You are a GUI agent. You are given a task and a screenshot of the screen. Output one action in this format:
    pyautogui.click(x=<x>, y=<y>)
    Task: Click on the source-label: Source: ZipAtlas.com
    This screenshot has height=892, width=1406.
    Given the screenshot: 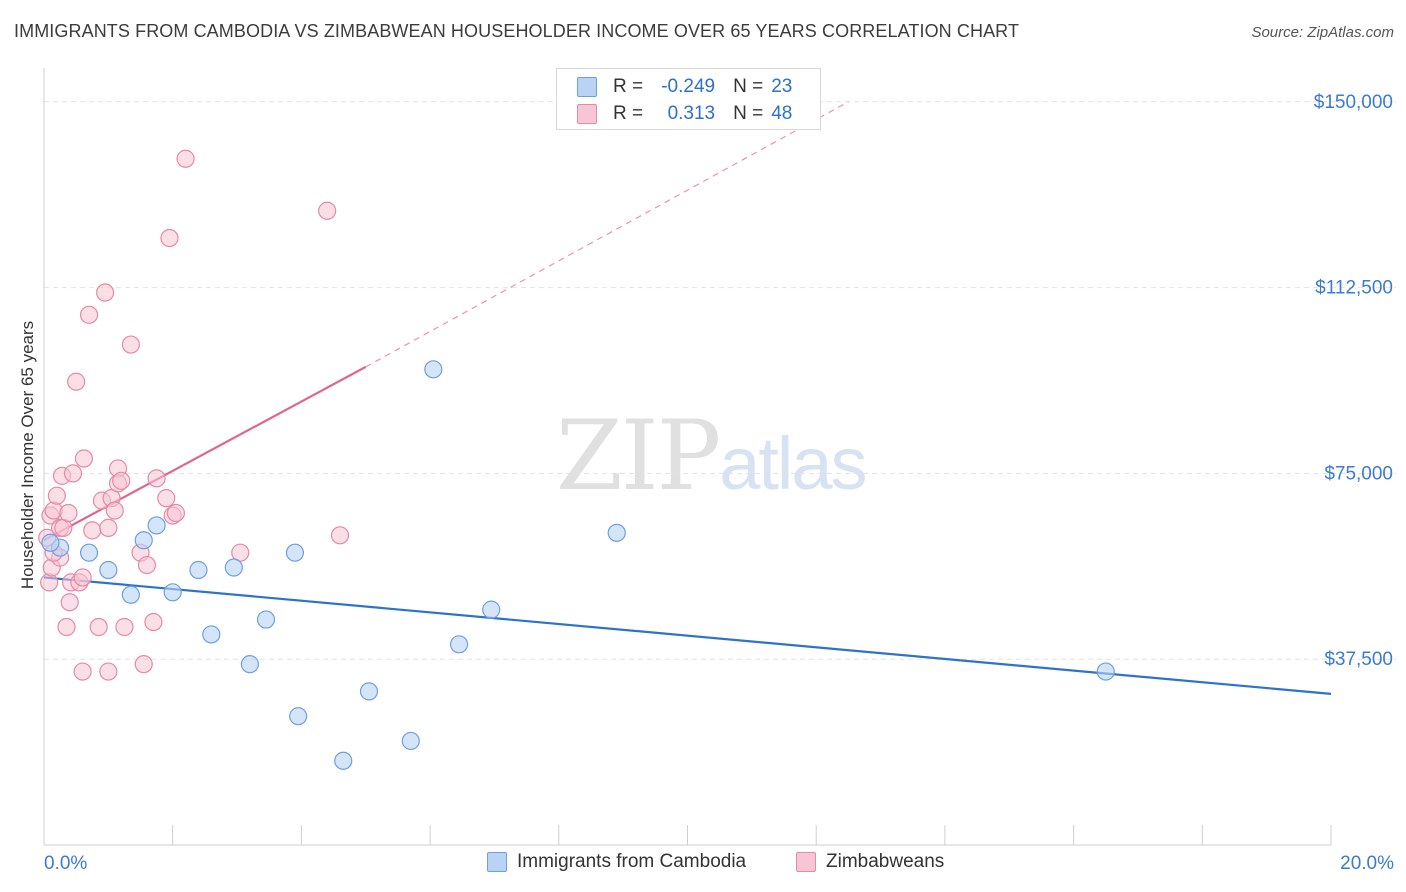 What is the action you would take?
    pyautogui.click(x=1322, y=32)
    